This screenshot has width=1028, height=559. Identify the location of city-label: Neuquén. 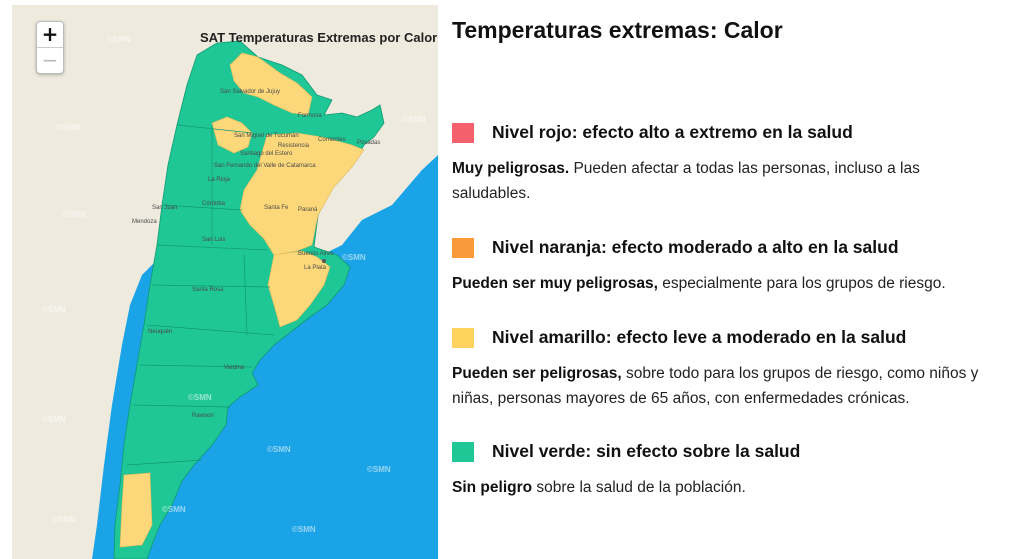
(160, 332).